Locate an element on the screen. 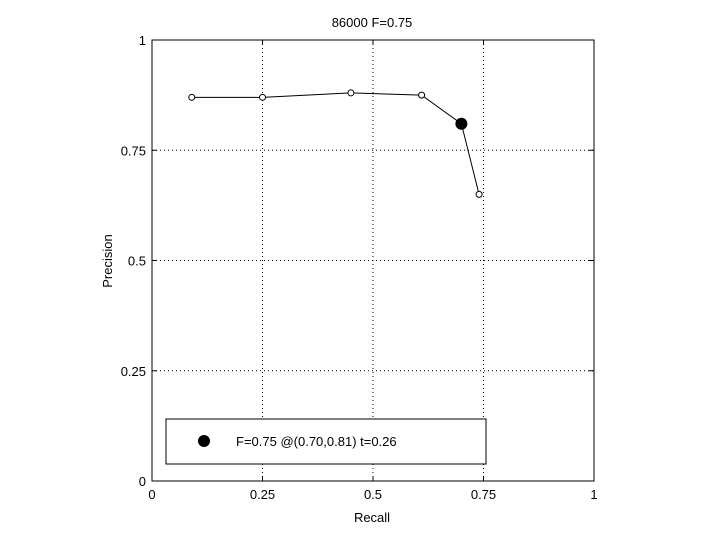 Image resolution: width=720 pixels, height=540 pixels. y-tick-label: 0.75 is located at coordinates (133, 150).